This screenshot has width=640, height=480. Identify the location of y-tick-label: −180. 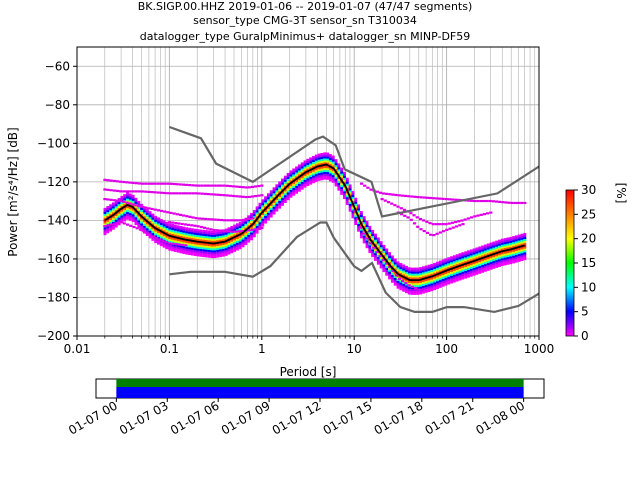
(53, 297).